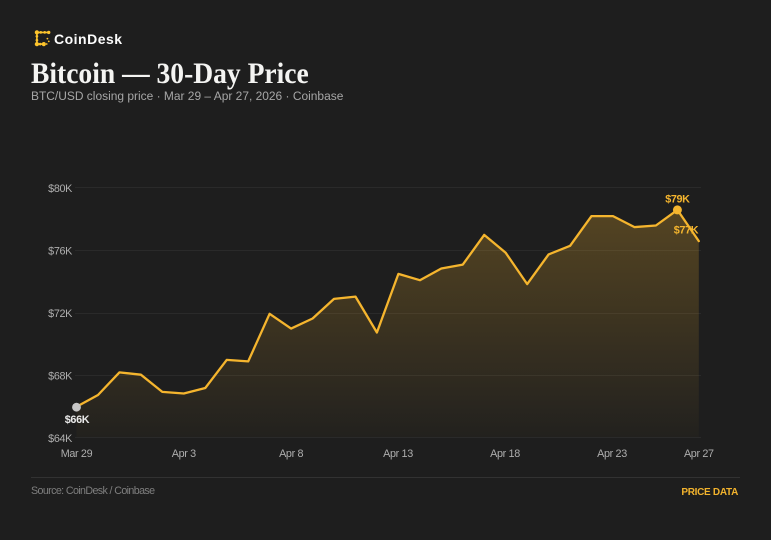  Describe the element at coordinates (686, 231) in the screenshot. I see `svg-text: $77K` at that location.